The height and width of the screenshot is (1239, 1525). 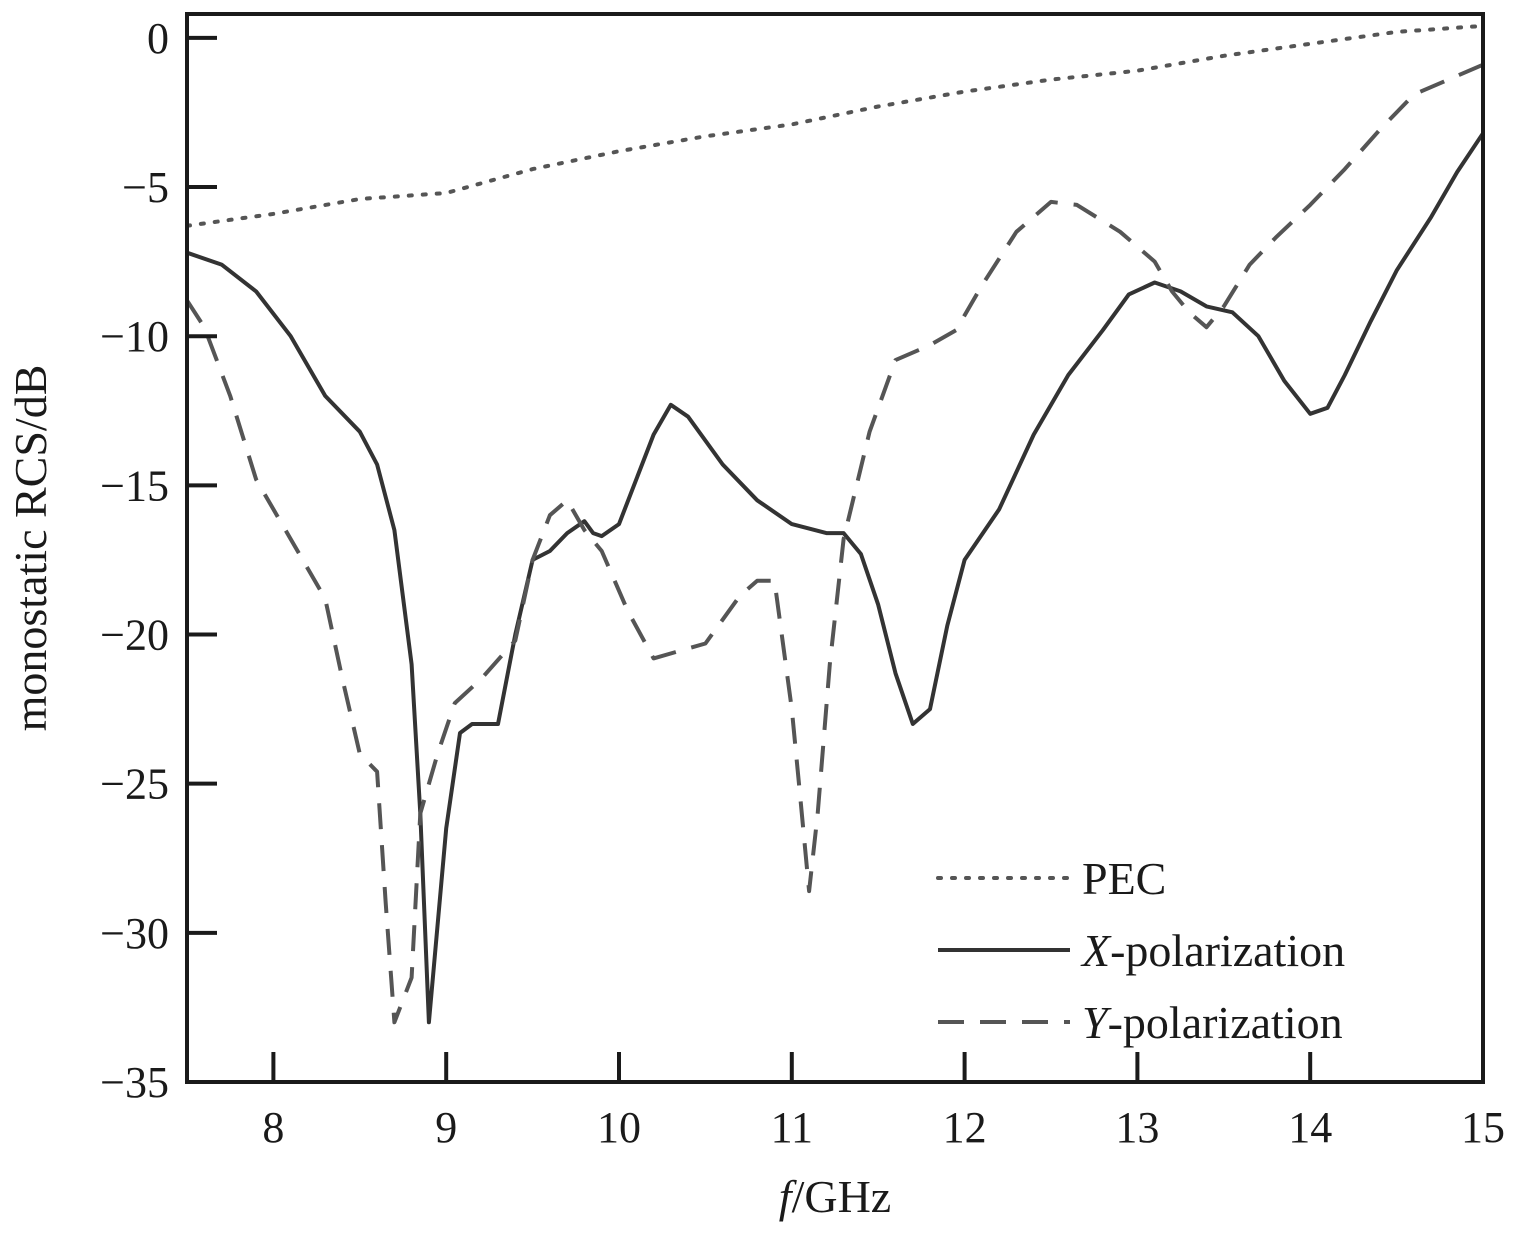 I want to click on y-tick-label: −10, so click(x=134, y=336).